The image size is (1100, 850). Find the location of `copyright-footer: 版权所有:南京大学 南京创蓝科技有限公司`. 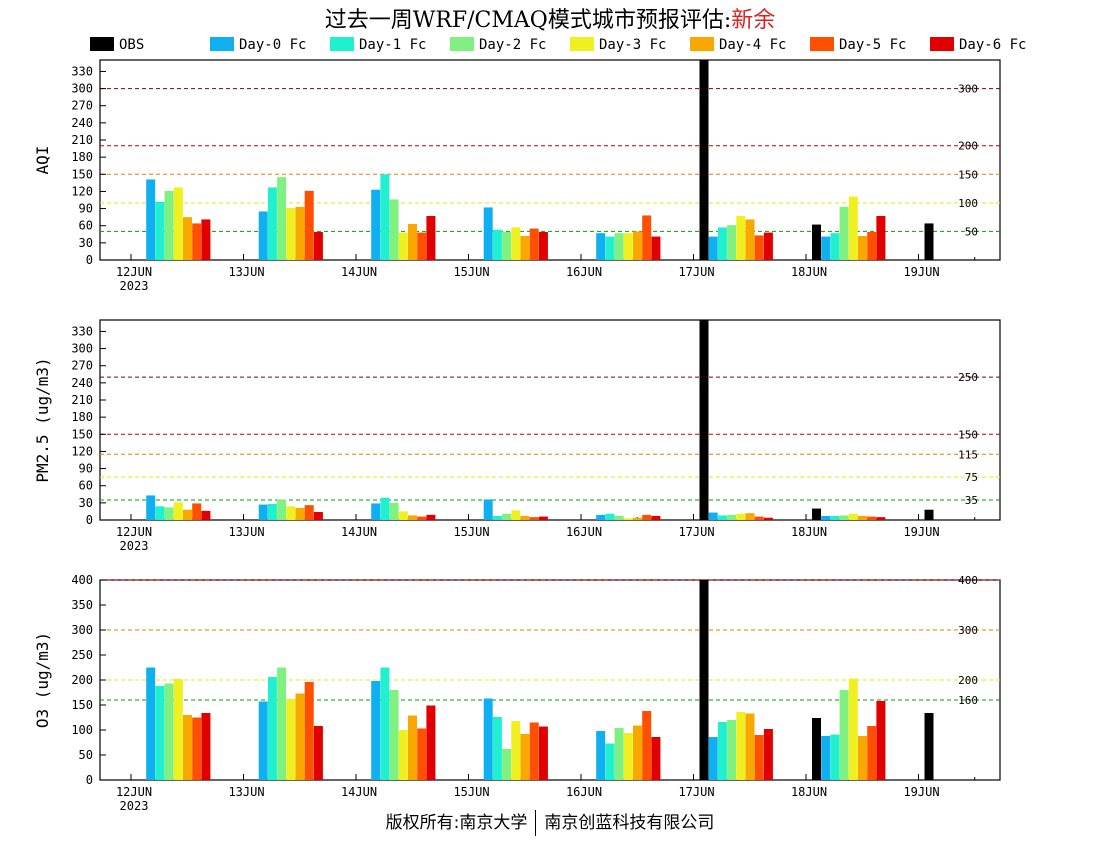

copyright-footer: 版权所有:南京大学 南京创蓝科技有限公司 is located at coordinates (550, 822).